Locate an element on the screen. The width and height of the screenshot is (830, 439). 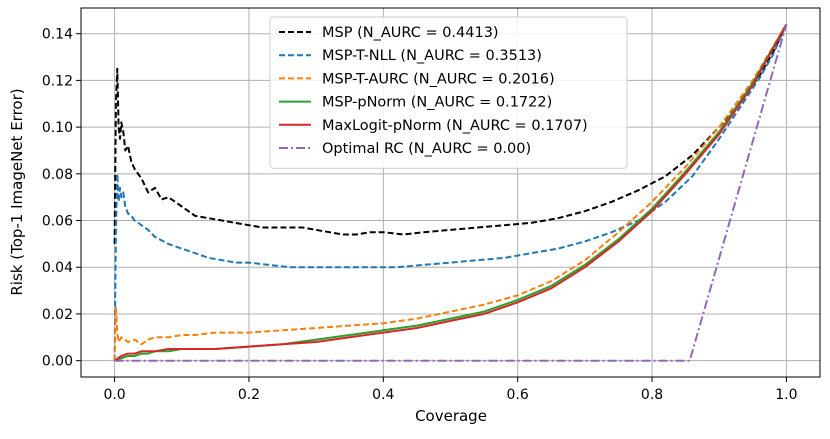
legend-label-0: MSP (N_AURC = 0.4413) is located at coordinates (410, 33).